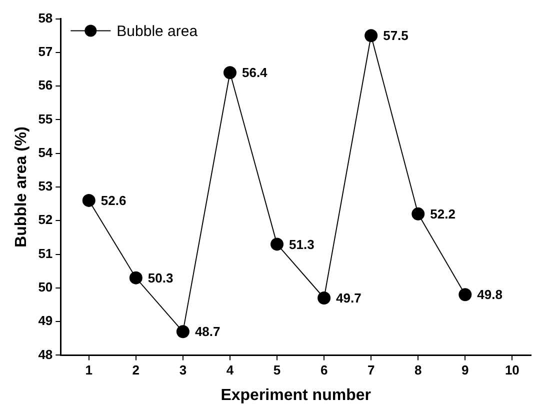  Describe the element at coordinates (301, 244) in the screenshot. I see `data-label: 51.3` at that location.